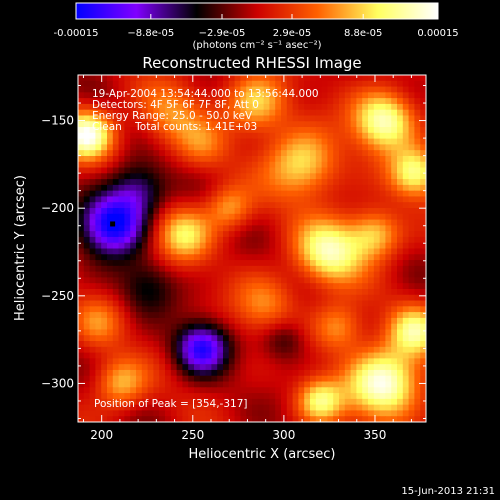 Image resolution: width=500 pixels, height=500 pixels. What do you see at coordinates (448, 491) in the screenshot?
I see `footer-date: 15-Jun-2013 21:31` at bounding box center [448, 491].